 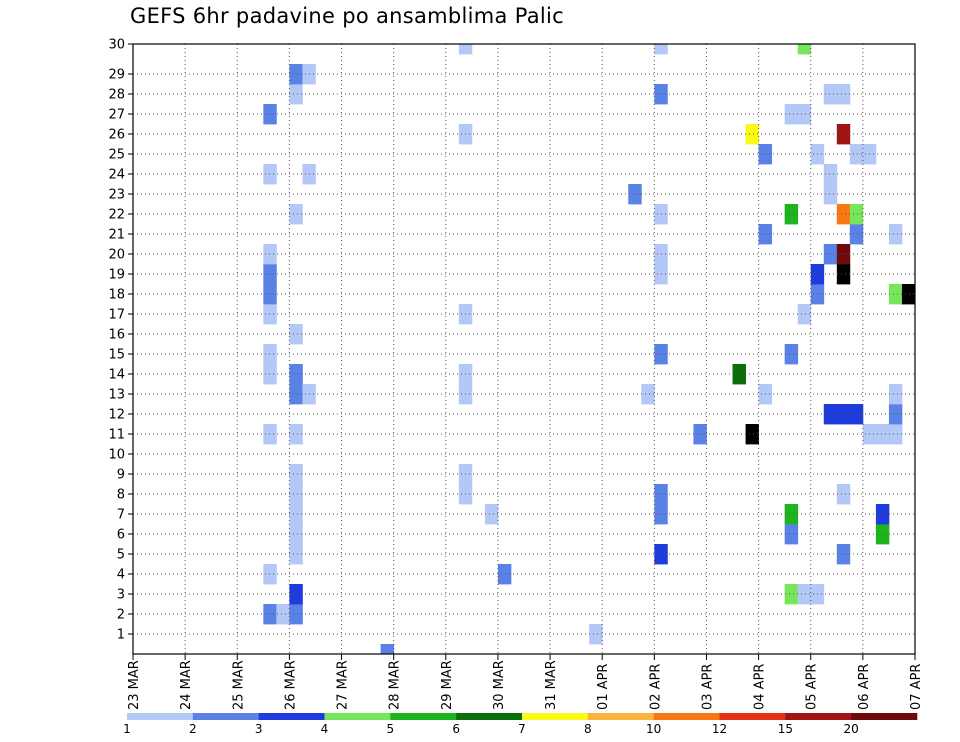 I want to click on x-tick-label: 02 APR, so click(x=655, y=687).